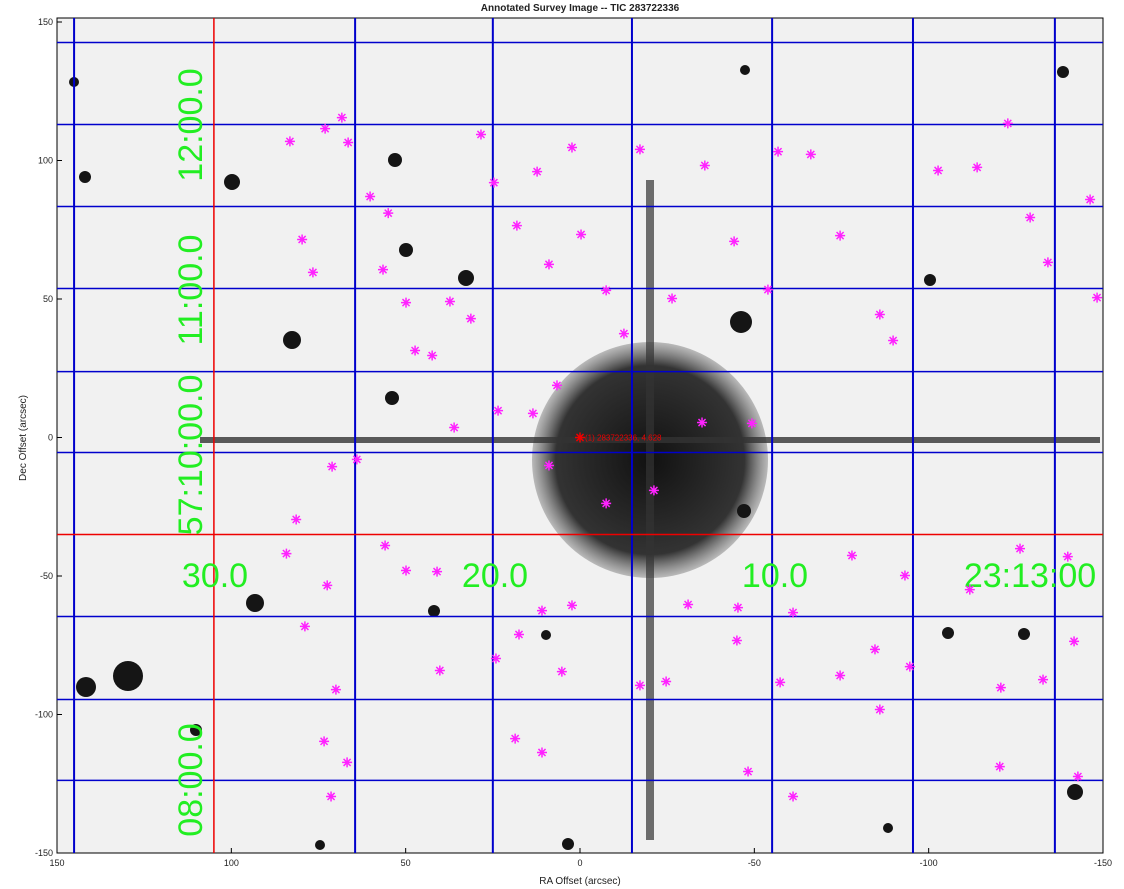 The image size is (1124, 889). I want to click on ra-coordinate-label: 10.0, so click(775, 576).